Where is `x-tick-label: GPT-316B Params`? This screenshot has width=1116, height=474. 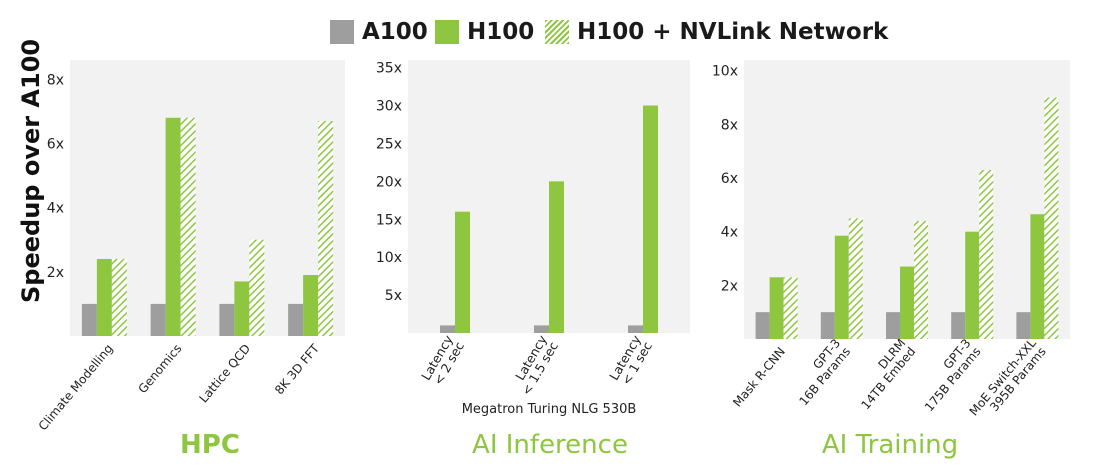 x-tick-label: GPT-316B Params is located at coordinates (819, 372).